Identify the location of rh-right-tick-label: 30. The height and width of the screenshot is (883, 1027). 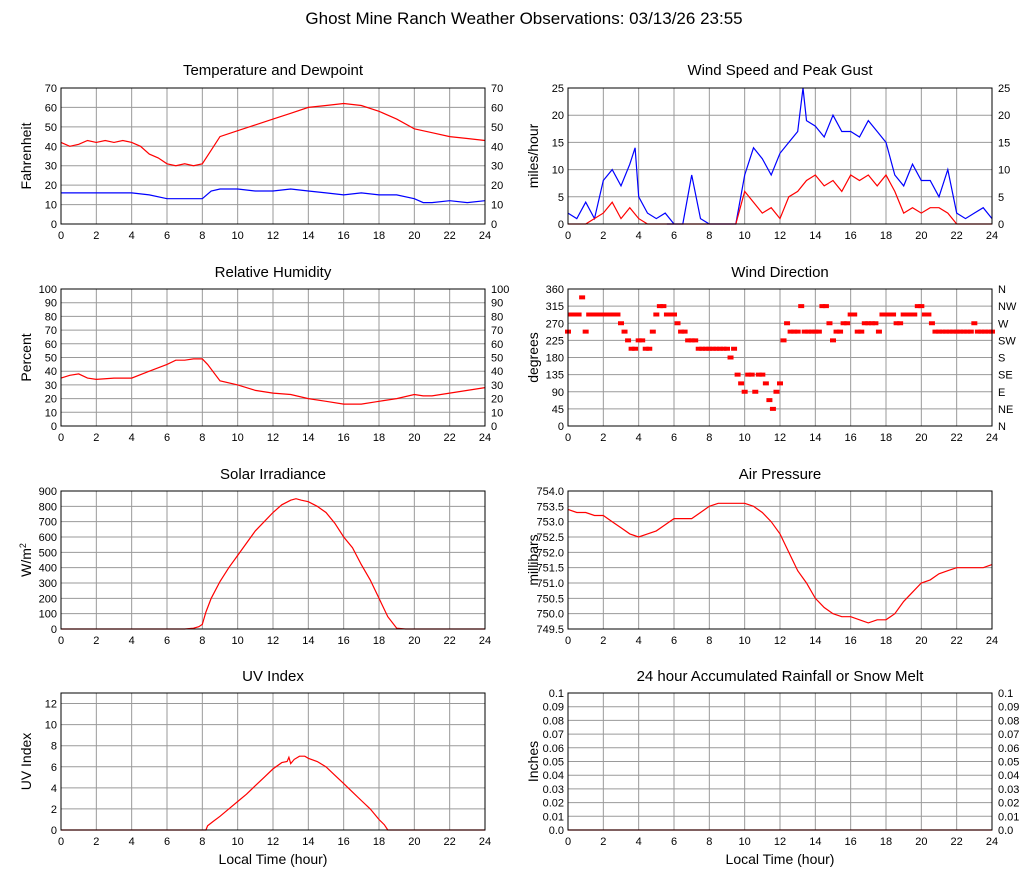
(497, 386).